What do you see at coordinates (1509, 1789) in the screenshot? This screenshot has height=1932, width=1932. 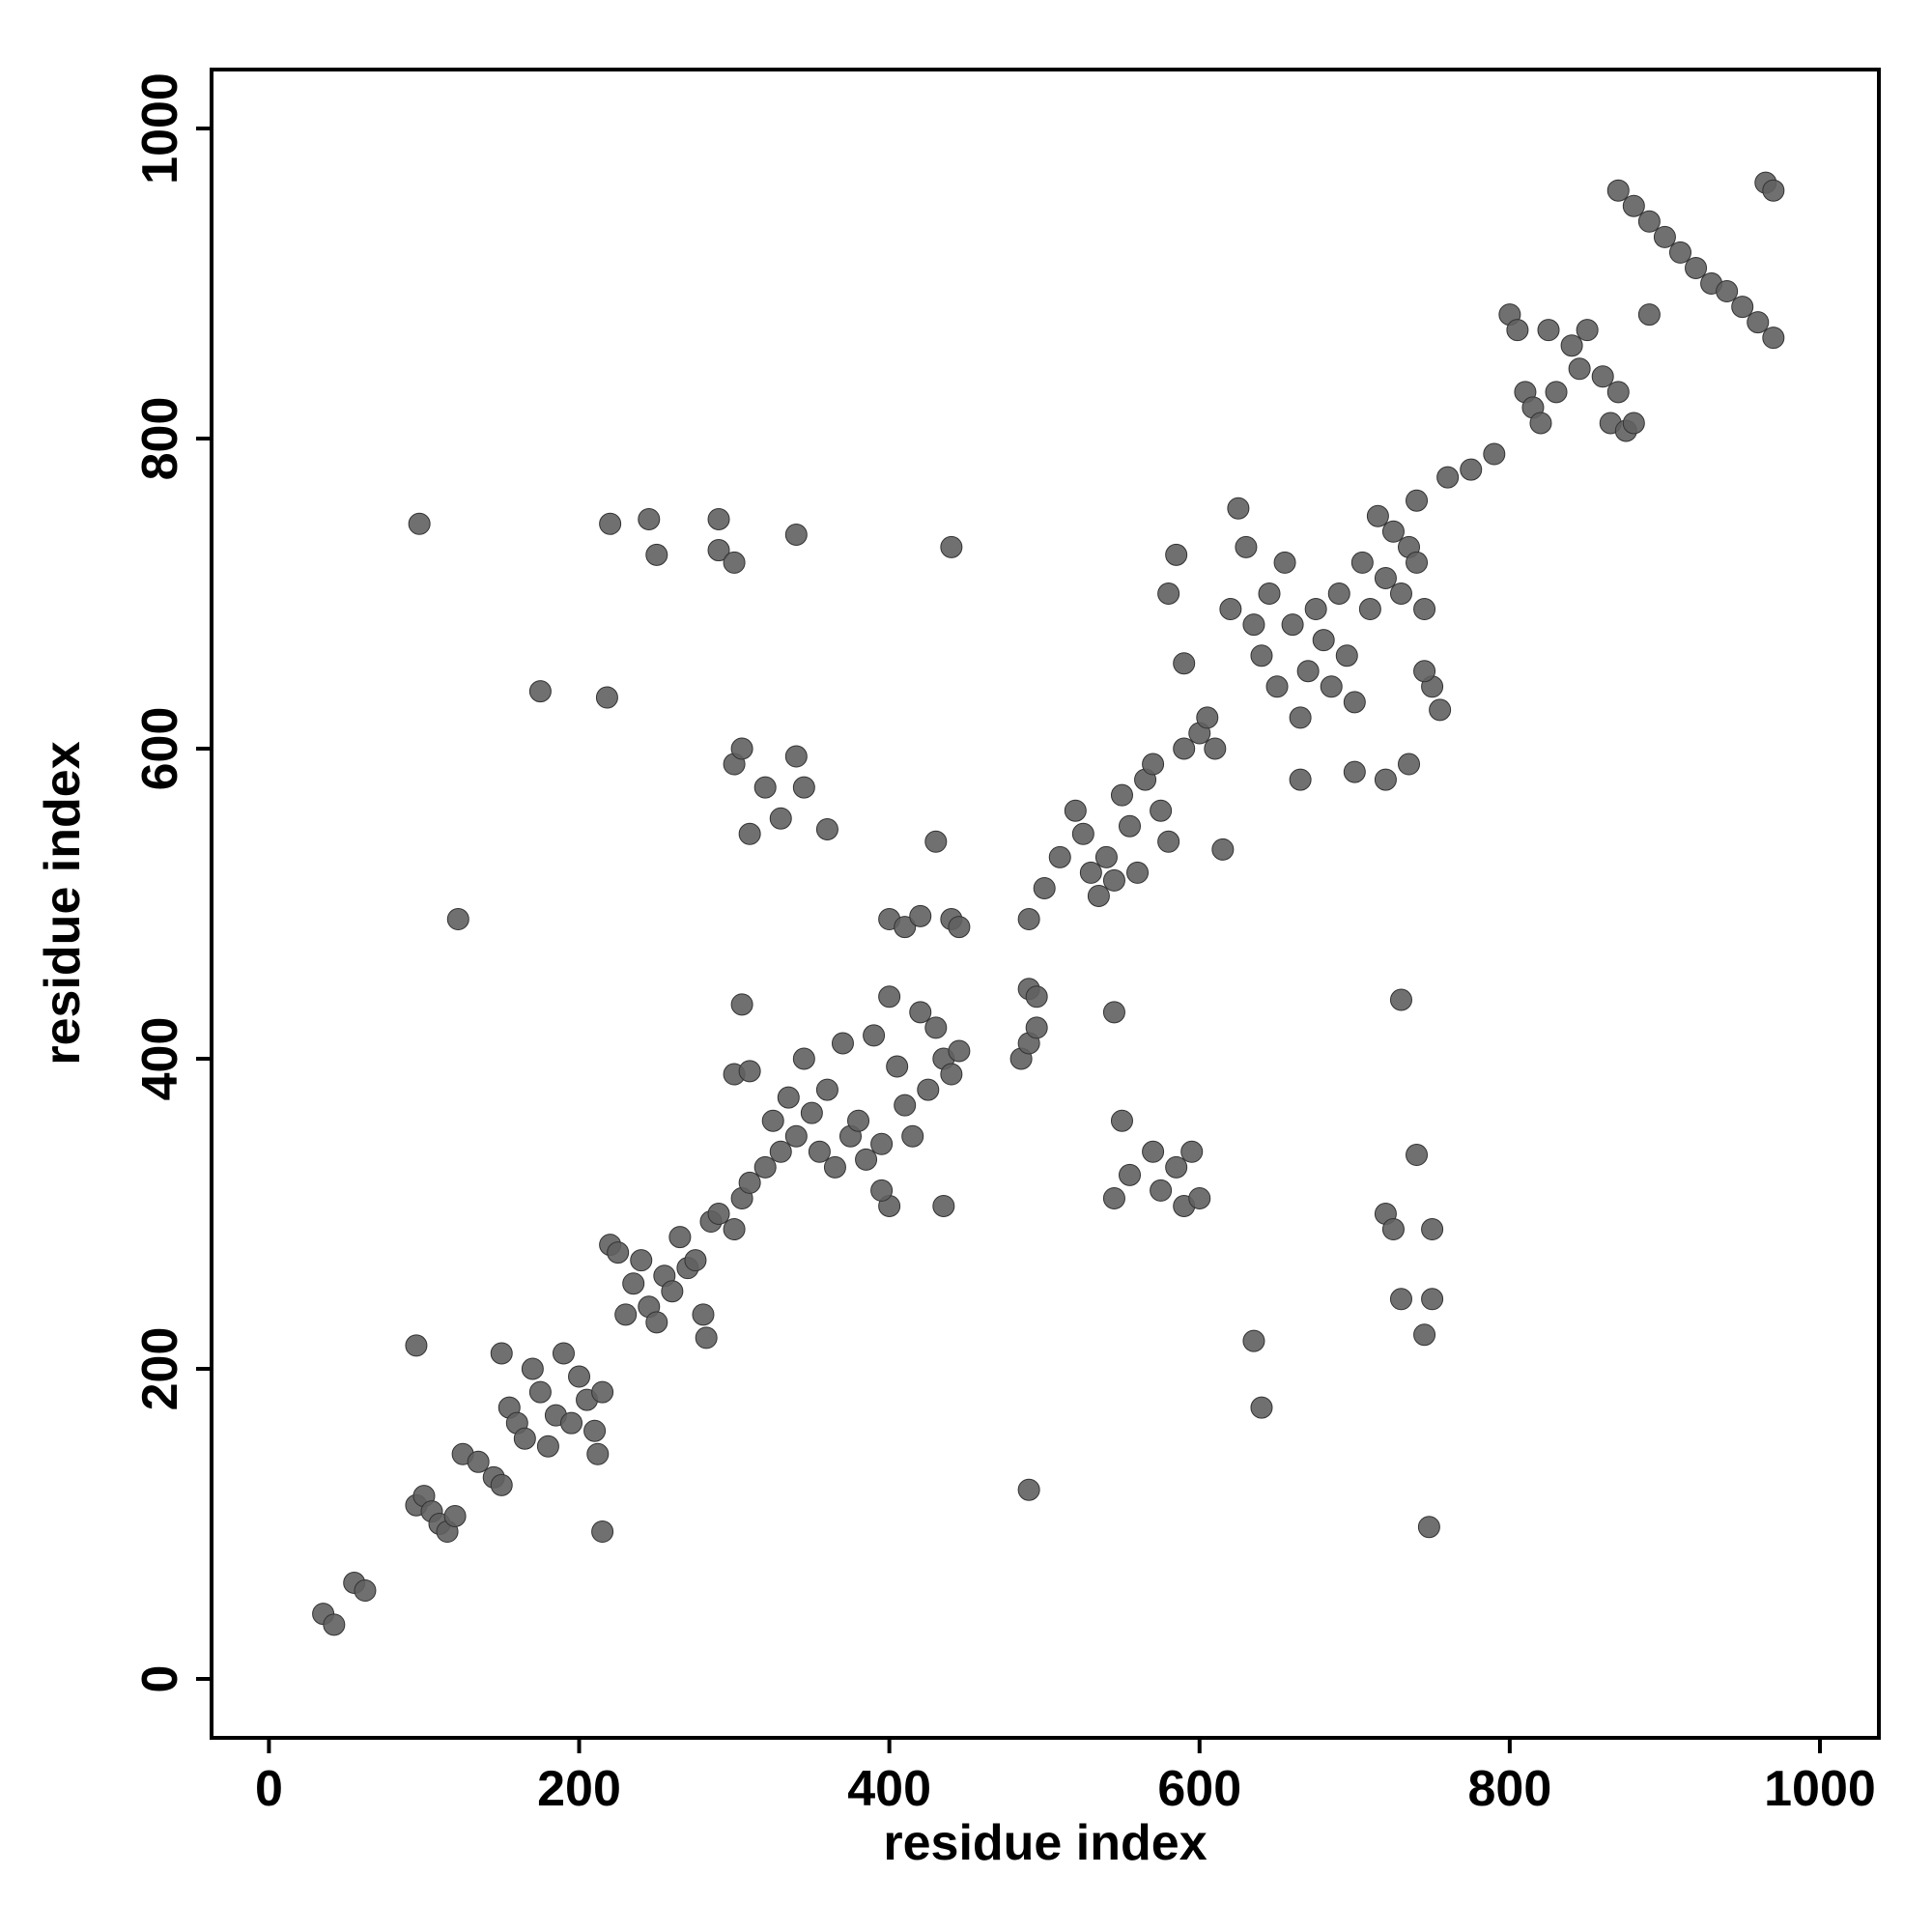 I see `x-tick-label: 800` at bounding box center [1509, 1789].